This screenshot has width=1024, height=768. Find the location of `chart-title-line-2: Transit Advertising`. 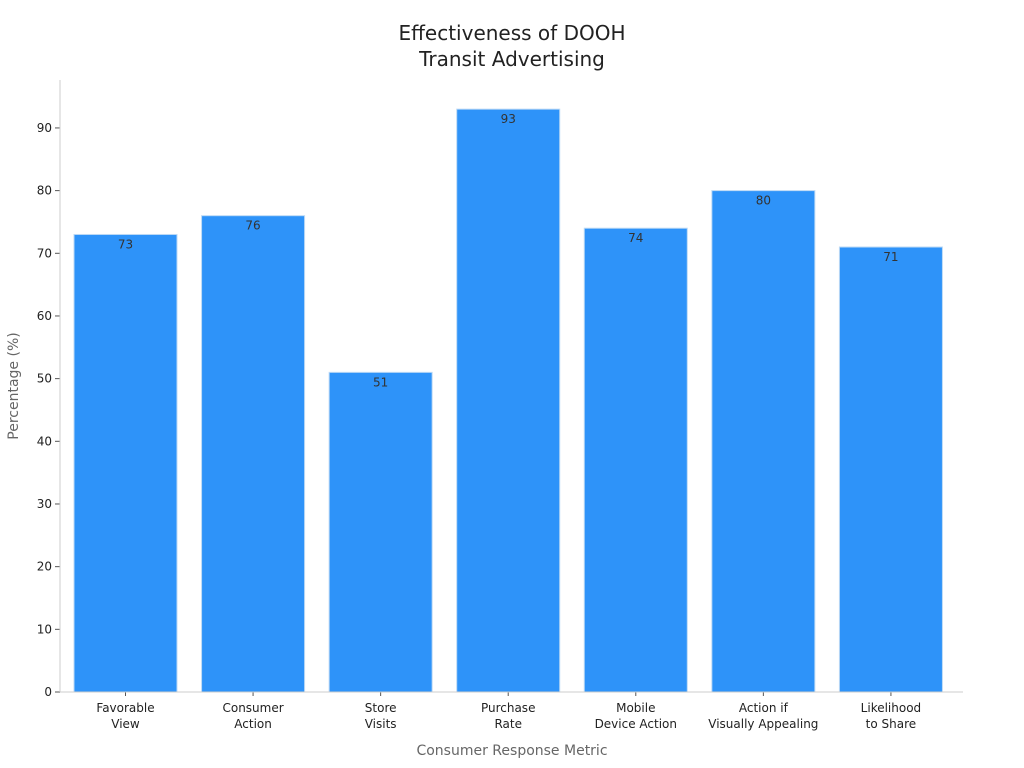

chart-title-line-2: Transit Advertising is located at coordinates (511, 59).